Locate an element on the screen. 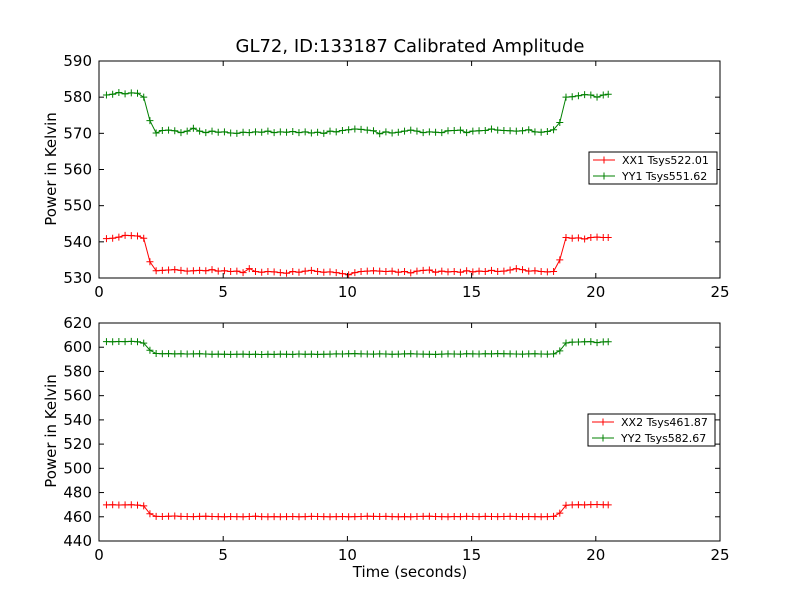 This screenshot has height=600, width=800. y-tick-label: 570 is located at coordinates (77, 133).